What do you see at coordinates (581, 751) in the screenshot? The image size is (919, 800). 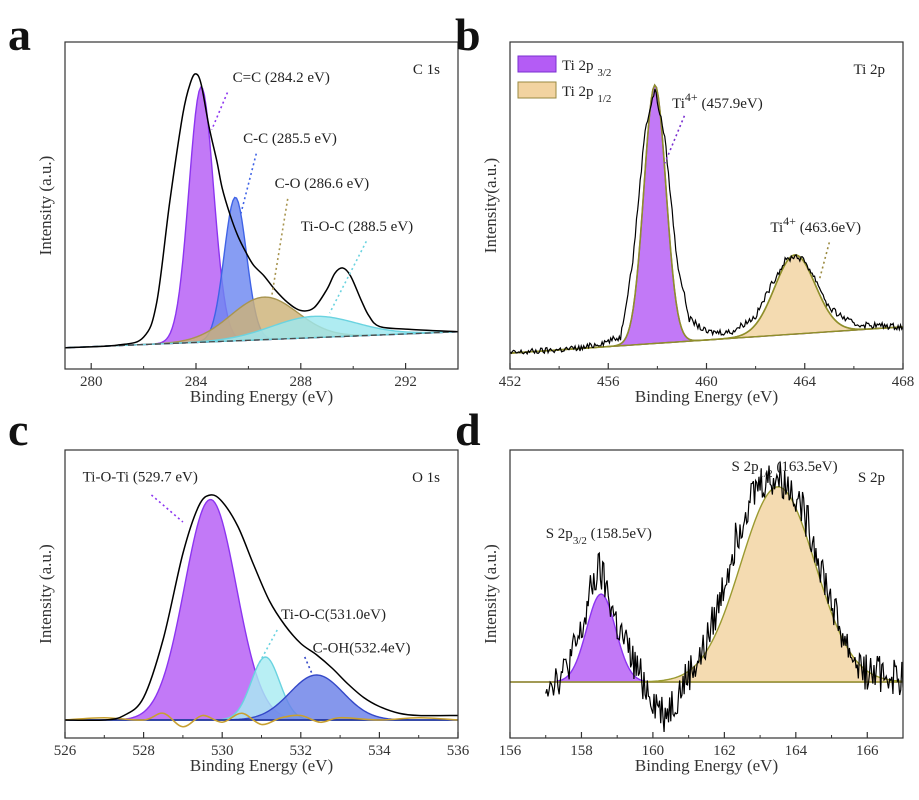 I see `x-tick-label: 158` at bounding box center [581, 751].